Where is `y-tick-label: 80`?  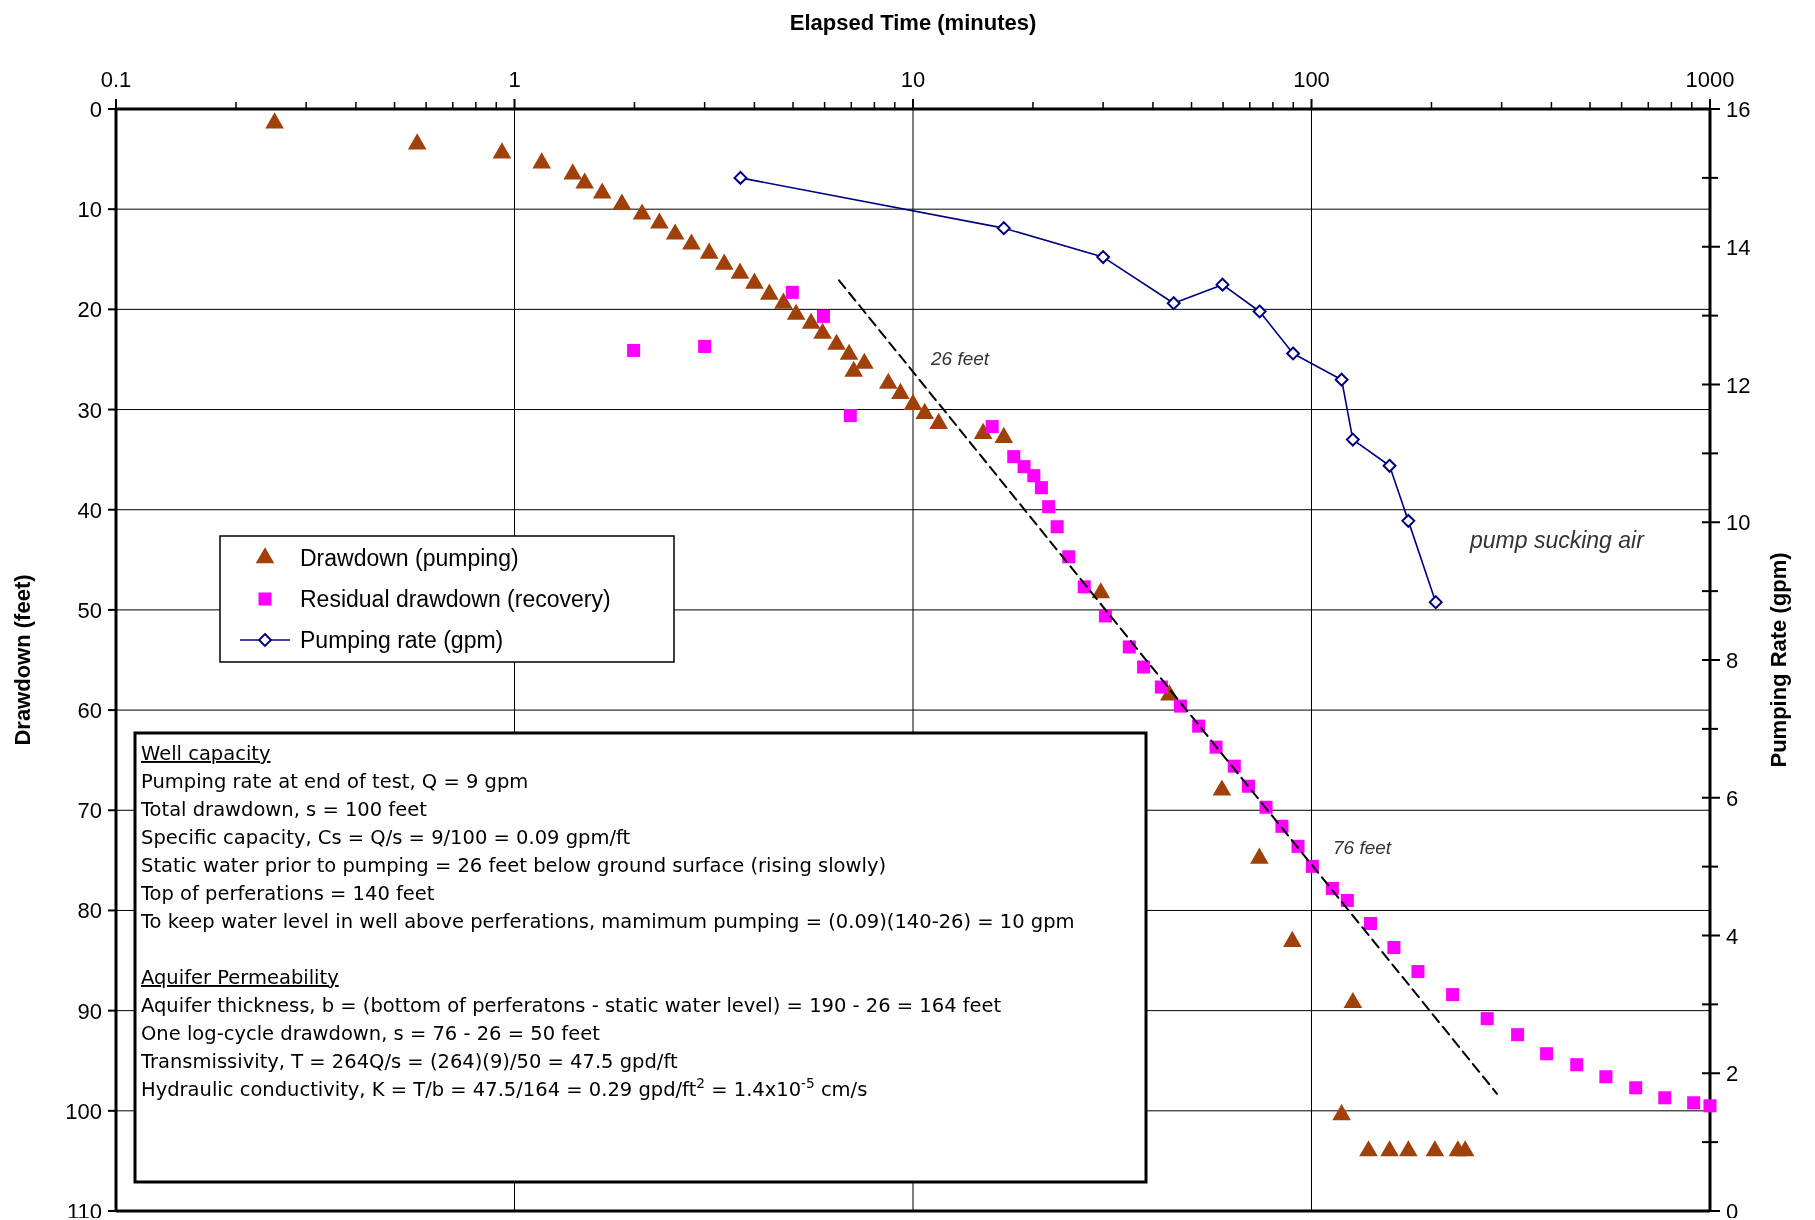
y-tick-label: 80 is located at coordinates (89, 911).